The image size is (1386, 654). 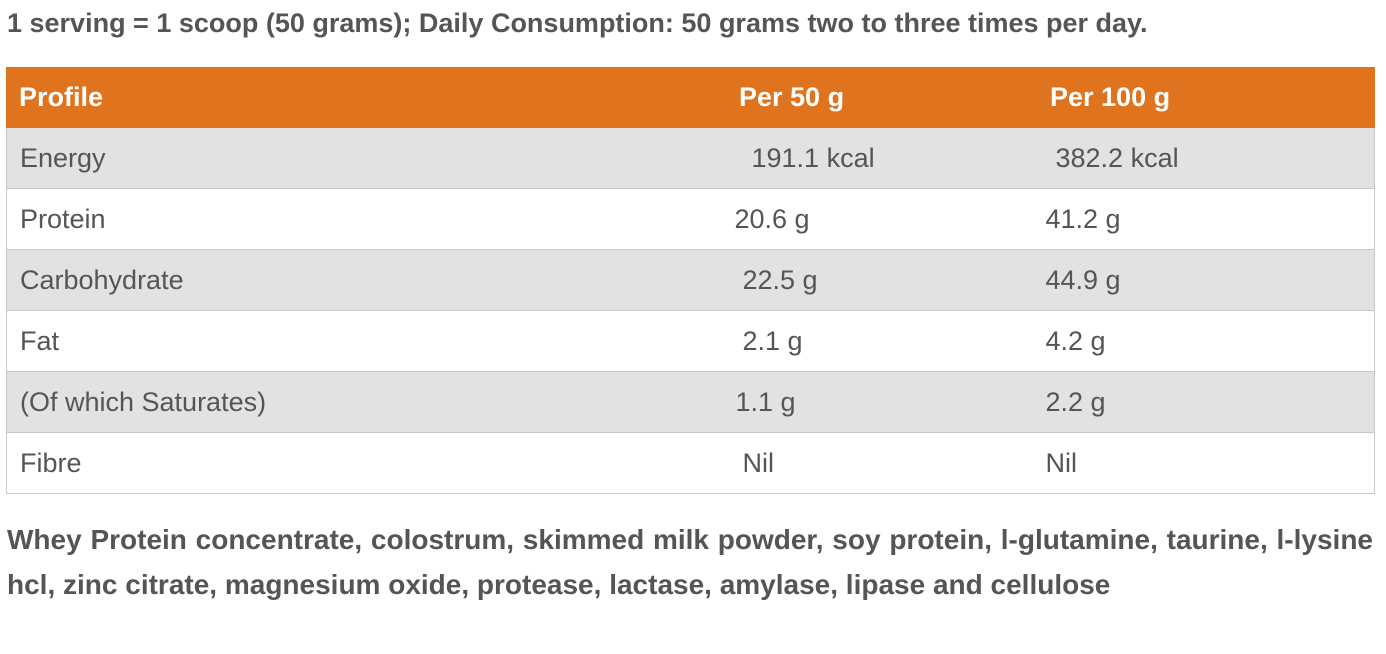 What do you see at coordinates (366, 341) in the screenshot?
I see `profile-cell: Fat` at bounding box center [366, 341].